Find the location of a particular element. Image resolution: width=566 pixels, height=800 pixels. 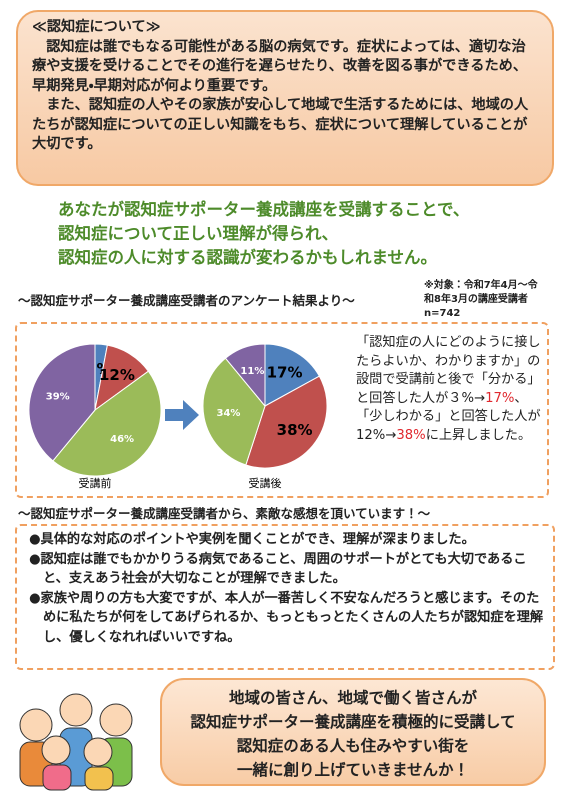

survey-title: ～認知症サポーター養成講座受講者のアンケート結果より～ is located at coordinates (186, 300).